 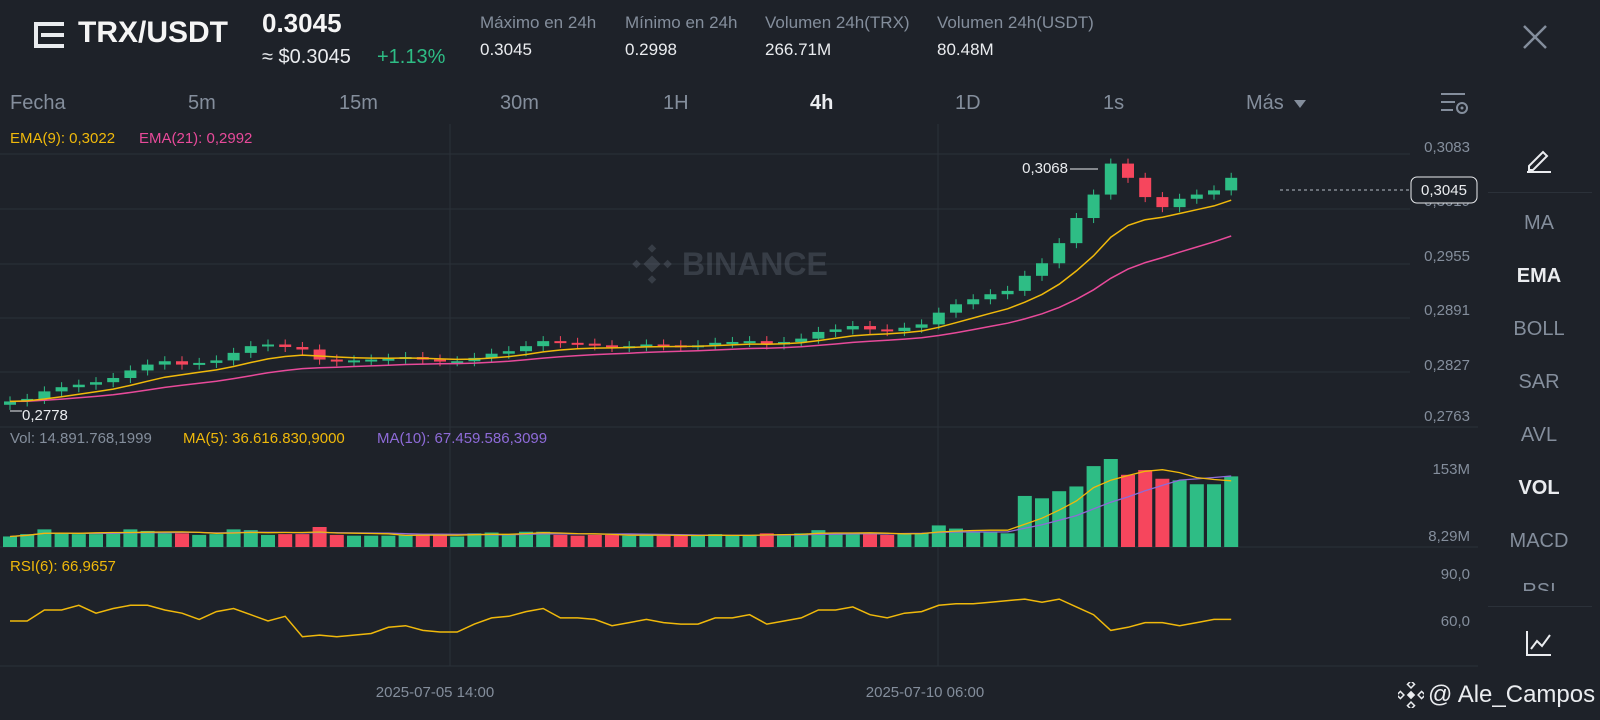 I want to click on tab-fecha: Fecha, so click(x=38, y=103).